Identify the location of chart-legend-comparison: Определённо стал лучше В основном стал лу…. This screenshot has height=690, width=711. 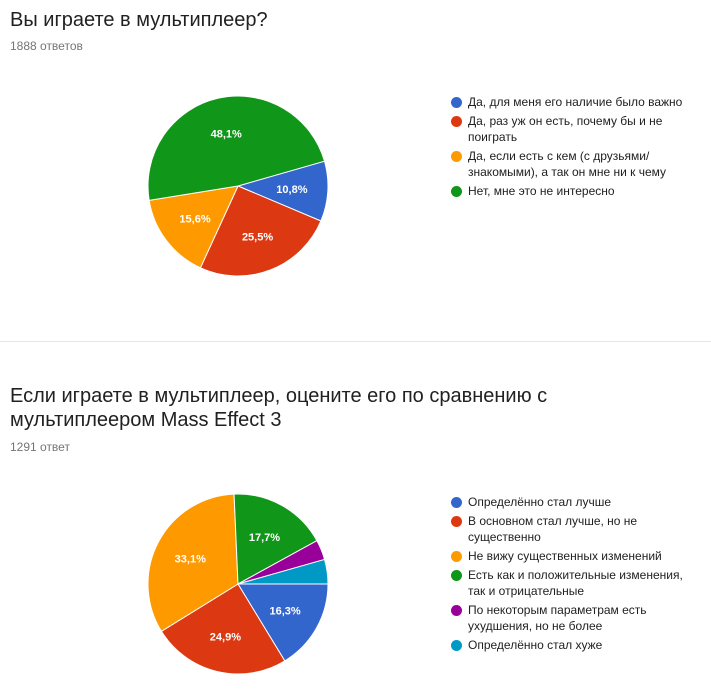
(571, 575).